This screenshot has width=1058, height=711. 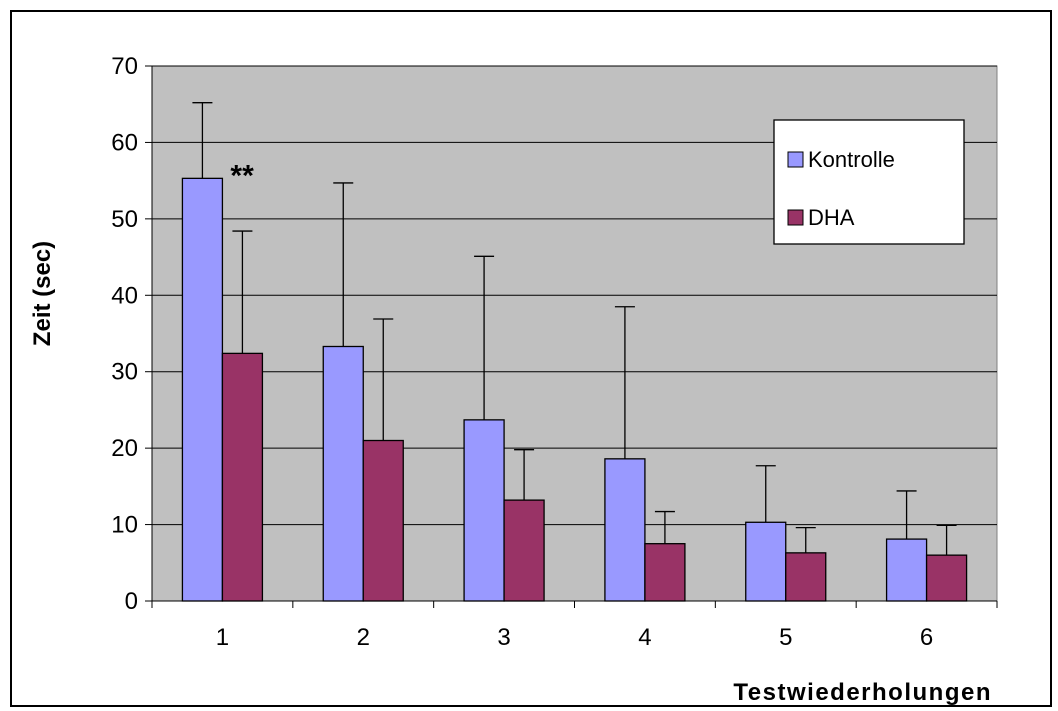 What do you see at coordinates (124, 448) in the screenshot?
I see `y-tick-label: 20` at bounding box center [124, 448].